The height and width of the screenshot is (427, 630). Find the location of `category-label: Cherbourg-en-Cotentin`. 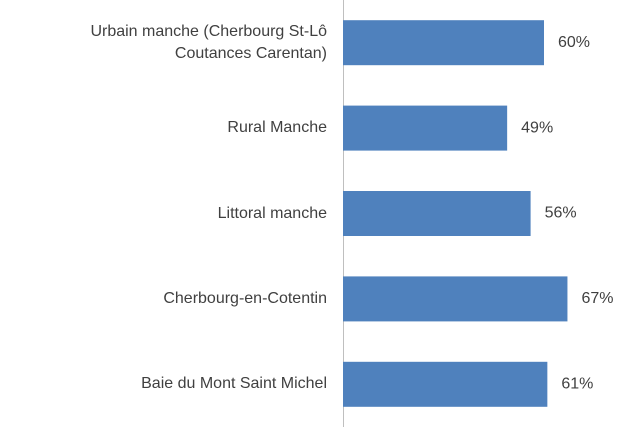

category-label: Cherbourg-en-Cotentin is located at coordinates (245, 298).